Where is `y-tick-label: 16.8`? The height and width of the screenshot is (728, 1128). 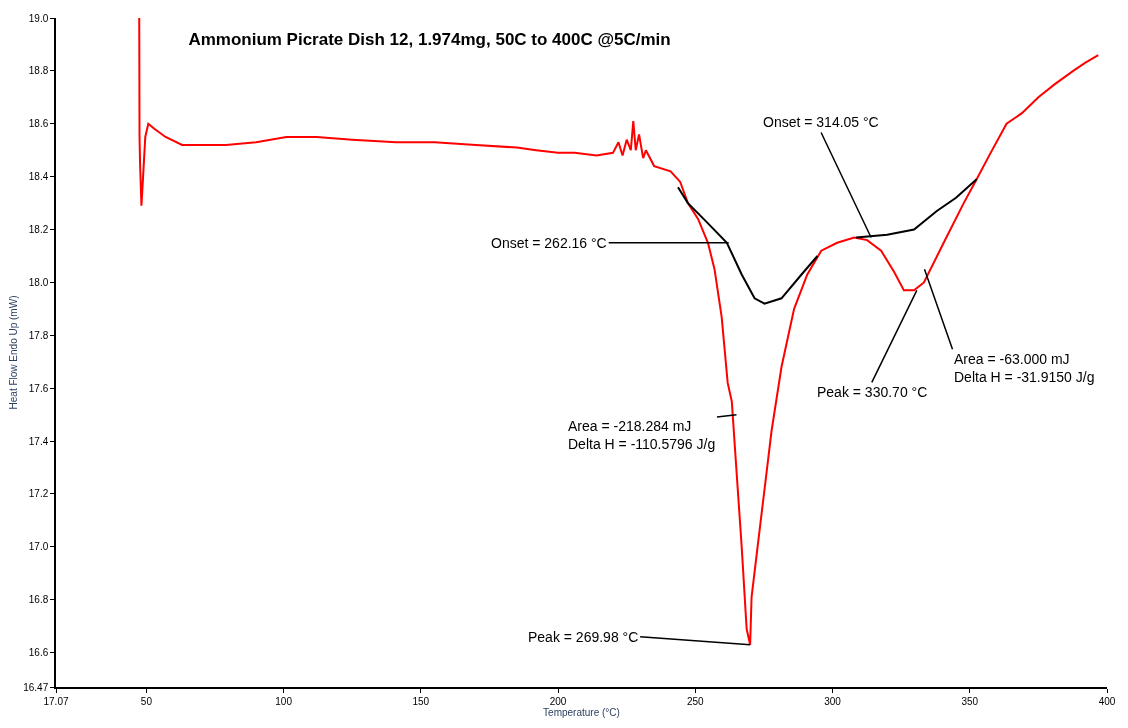
y-tick-label: 16.8 is located at coordinates (38, 600).